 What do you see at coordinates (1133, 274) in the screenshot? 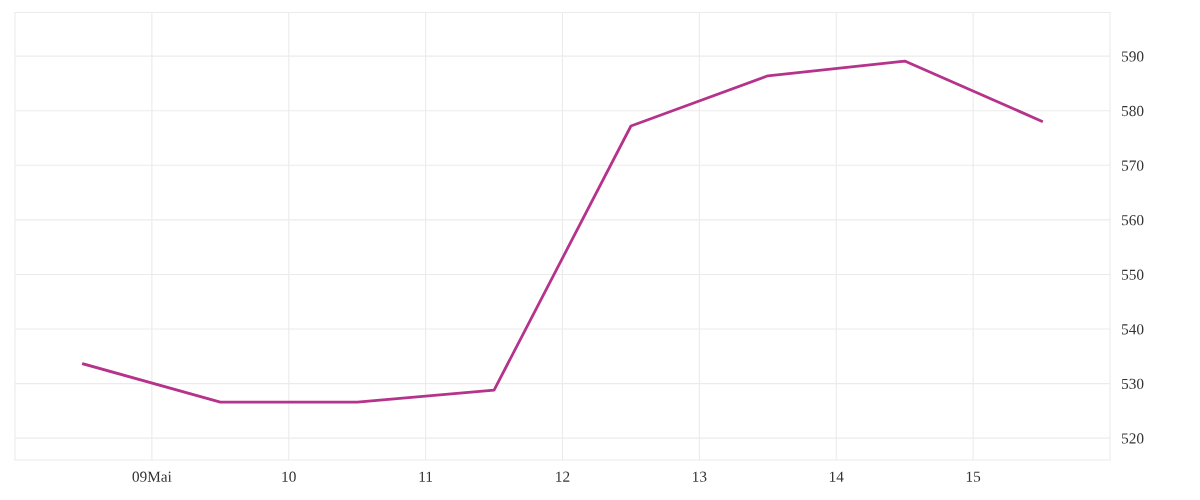
I see `y-tick-label: 550` at bounding box center [1133, 274].